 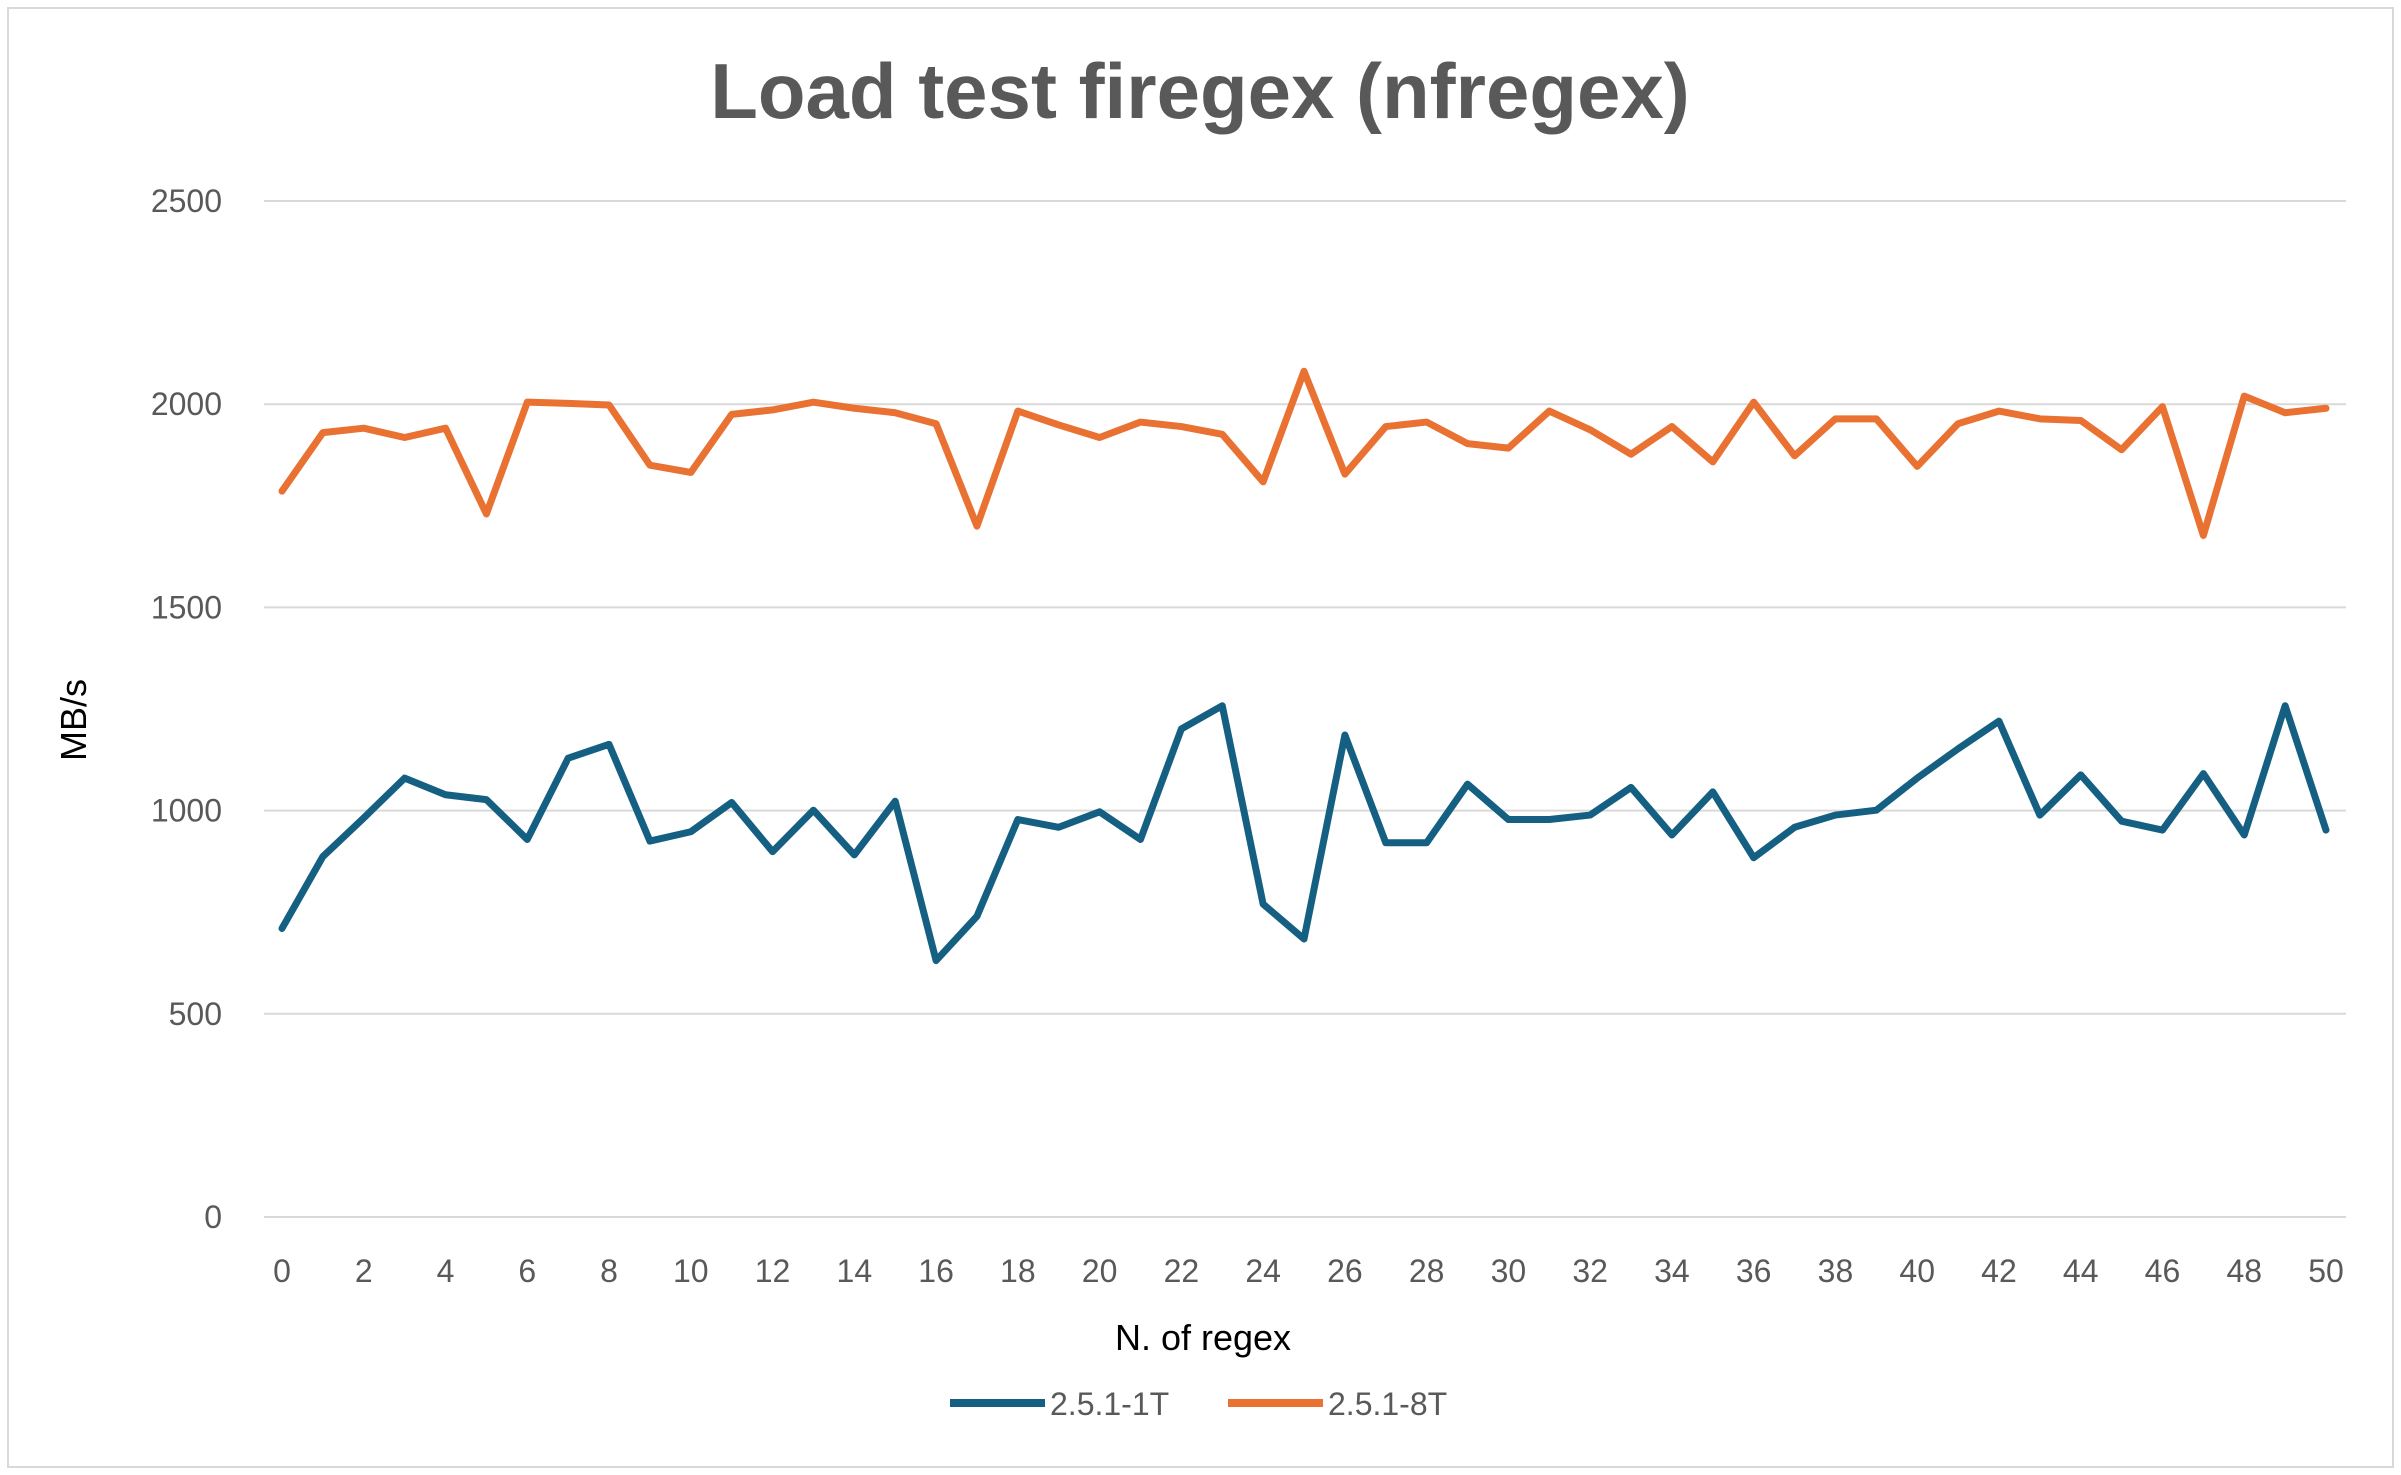 What do you see at coordinates (527, 1271) in the screenshot?
I see `x-tick-label: 6` at bounding box center [527, 1271].